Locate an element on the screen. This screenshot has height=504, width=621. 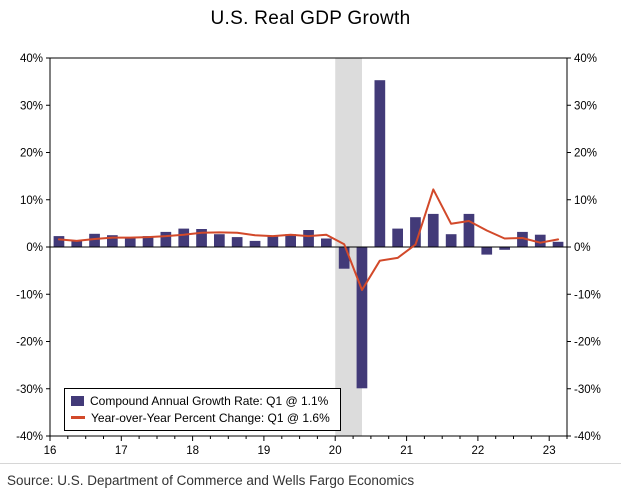
x-axis-label: 22 is located at coordinates (478, 451).